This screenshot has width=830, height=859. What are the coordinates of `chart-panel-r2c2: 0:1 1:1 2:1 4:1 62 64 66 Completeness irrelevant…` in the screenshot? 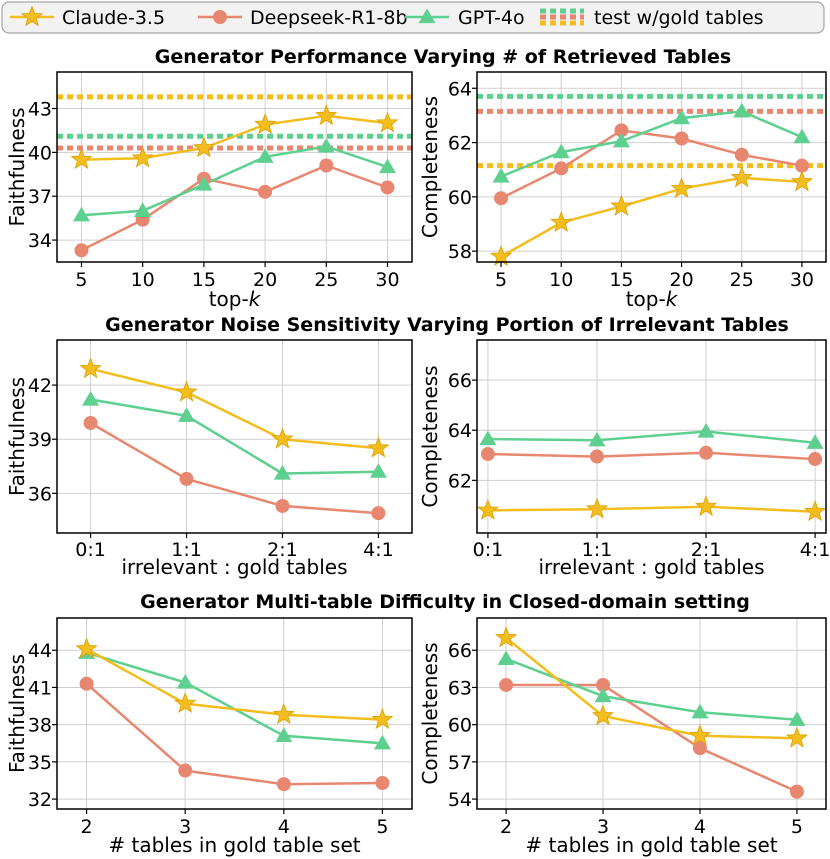 It's located at (624, 459).